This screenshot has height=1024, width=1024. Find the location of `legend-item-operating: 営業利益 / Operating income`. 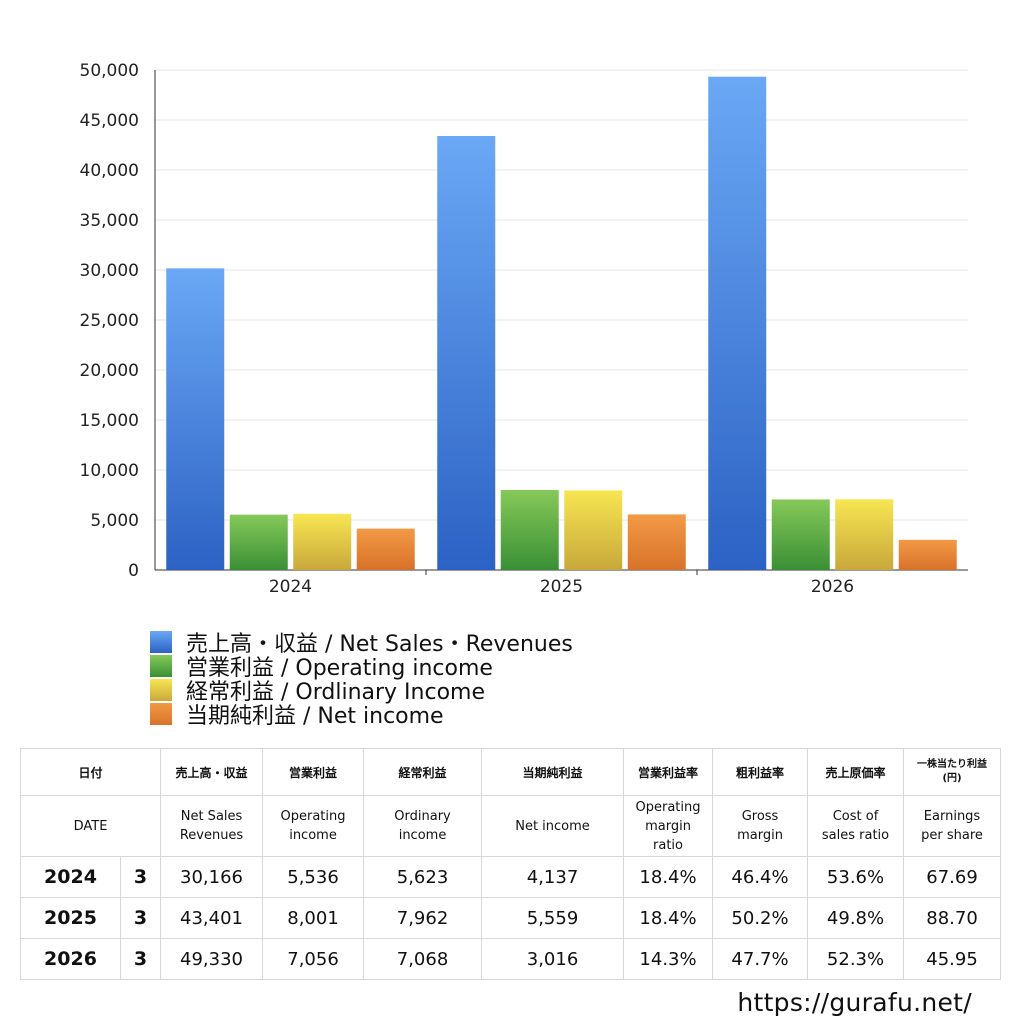

legend-item-operating: 営業利益 / Operating income is located at coordinates (361, 667).